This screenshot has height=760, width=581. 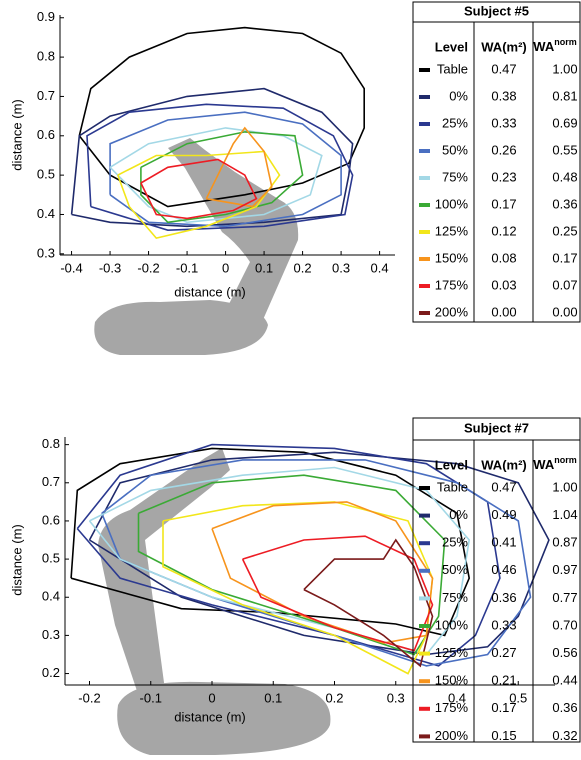 I want to click on table-cell: 0.56, so click(x=564, y=652).